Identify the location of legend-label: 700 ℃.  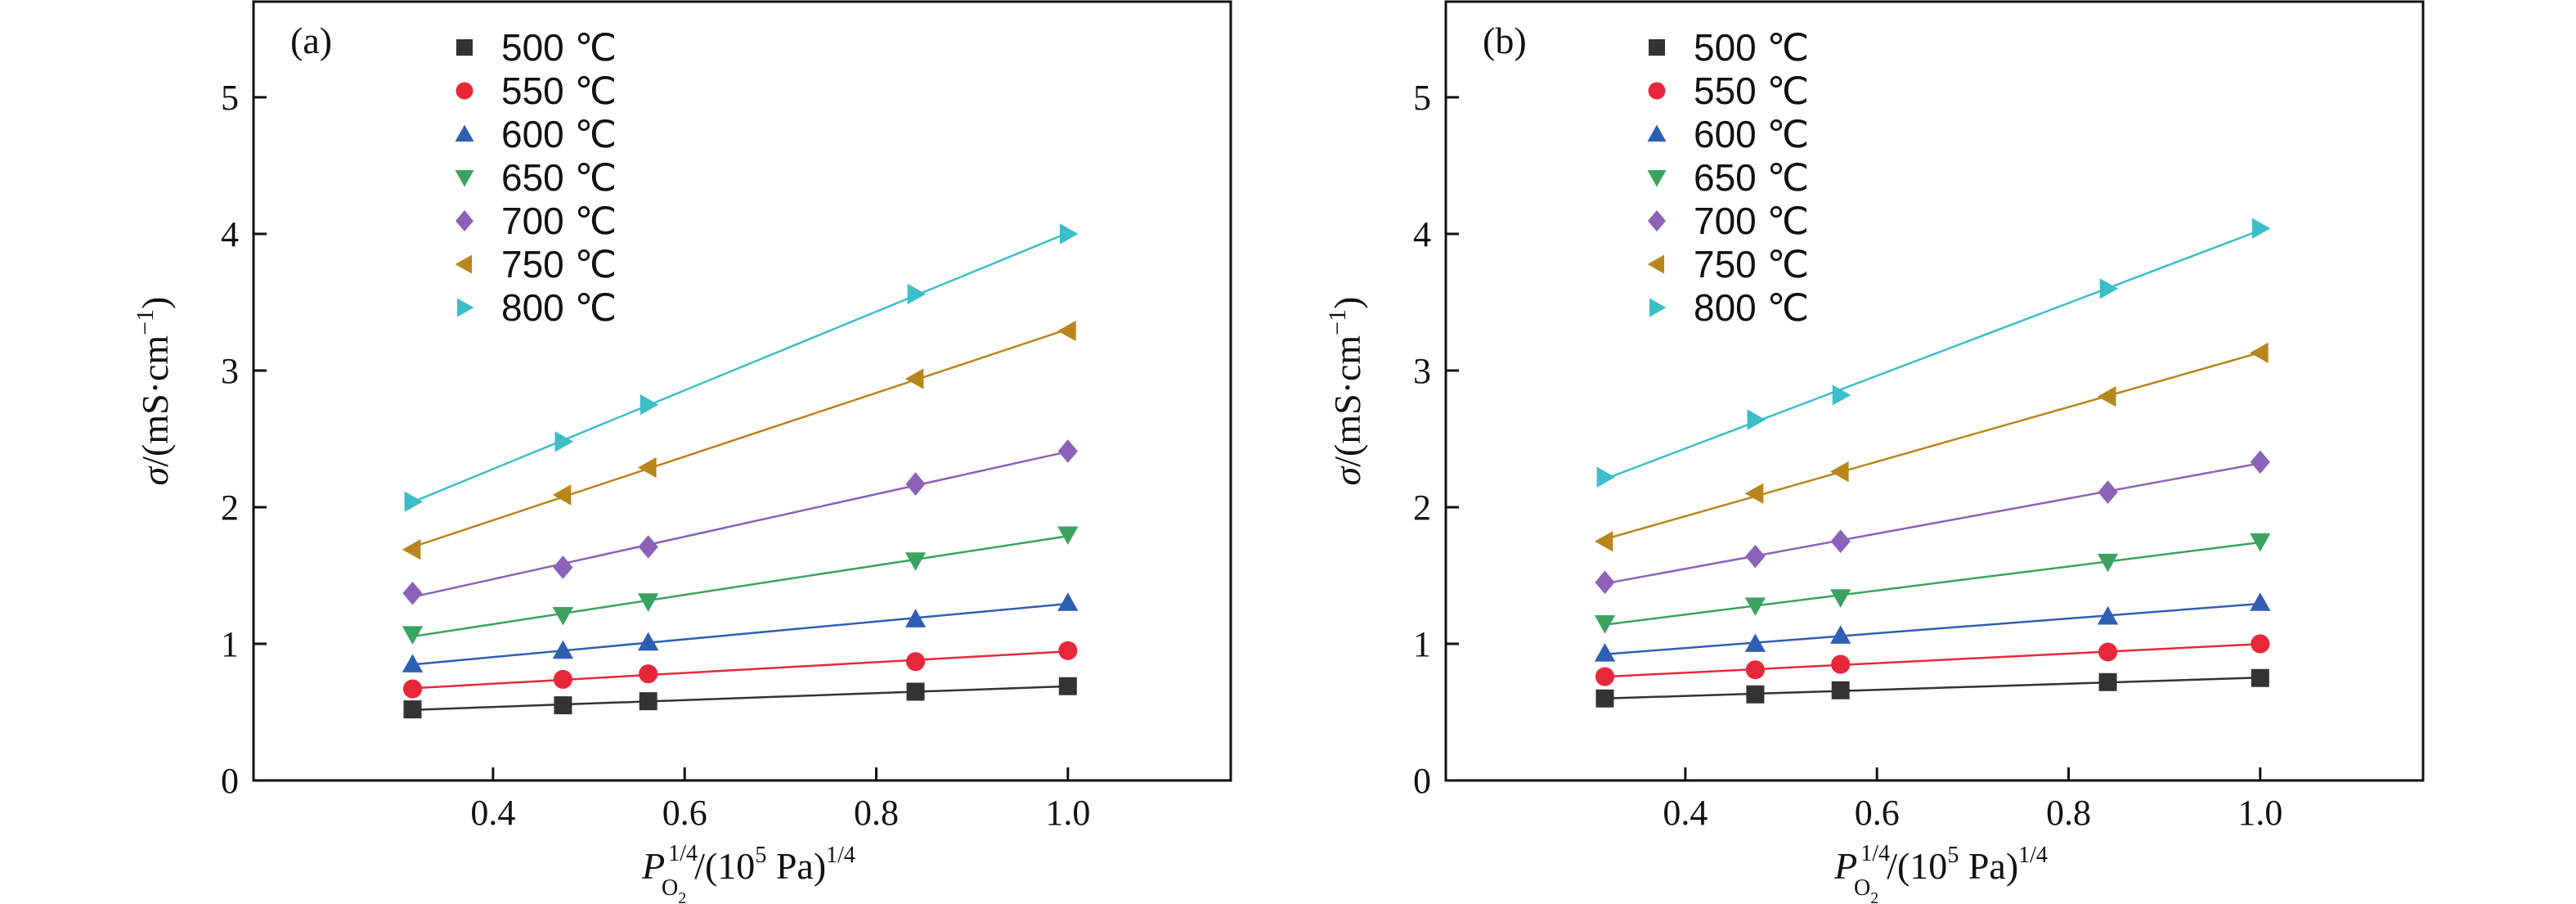
(559, 221).